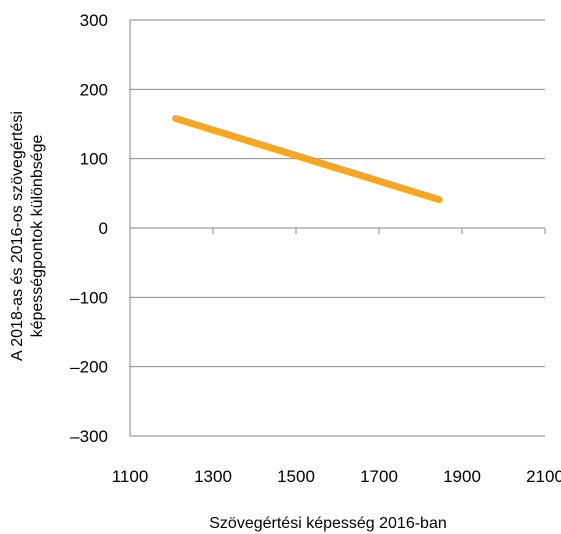  I want to click on x-tick-label-1: 1300, so click(213, 476).